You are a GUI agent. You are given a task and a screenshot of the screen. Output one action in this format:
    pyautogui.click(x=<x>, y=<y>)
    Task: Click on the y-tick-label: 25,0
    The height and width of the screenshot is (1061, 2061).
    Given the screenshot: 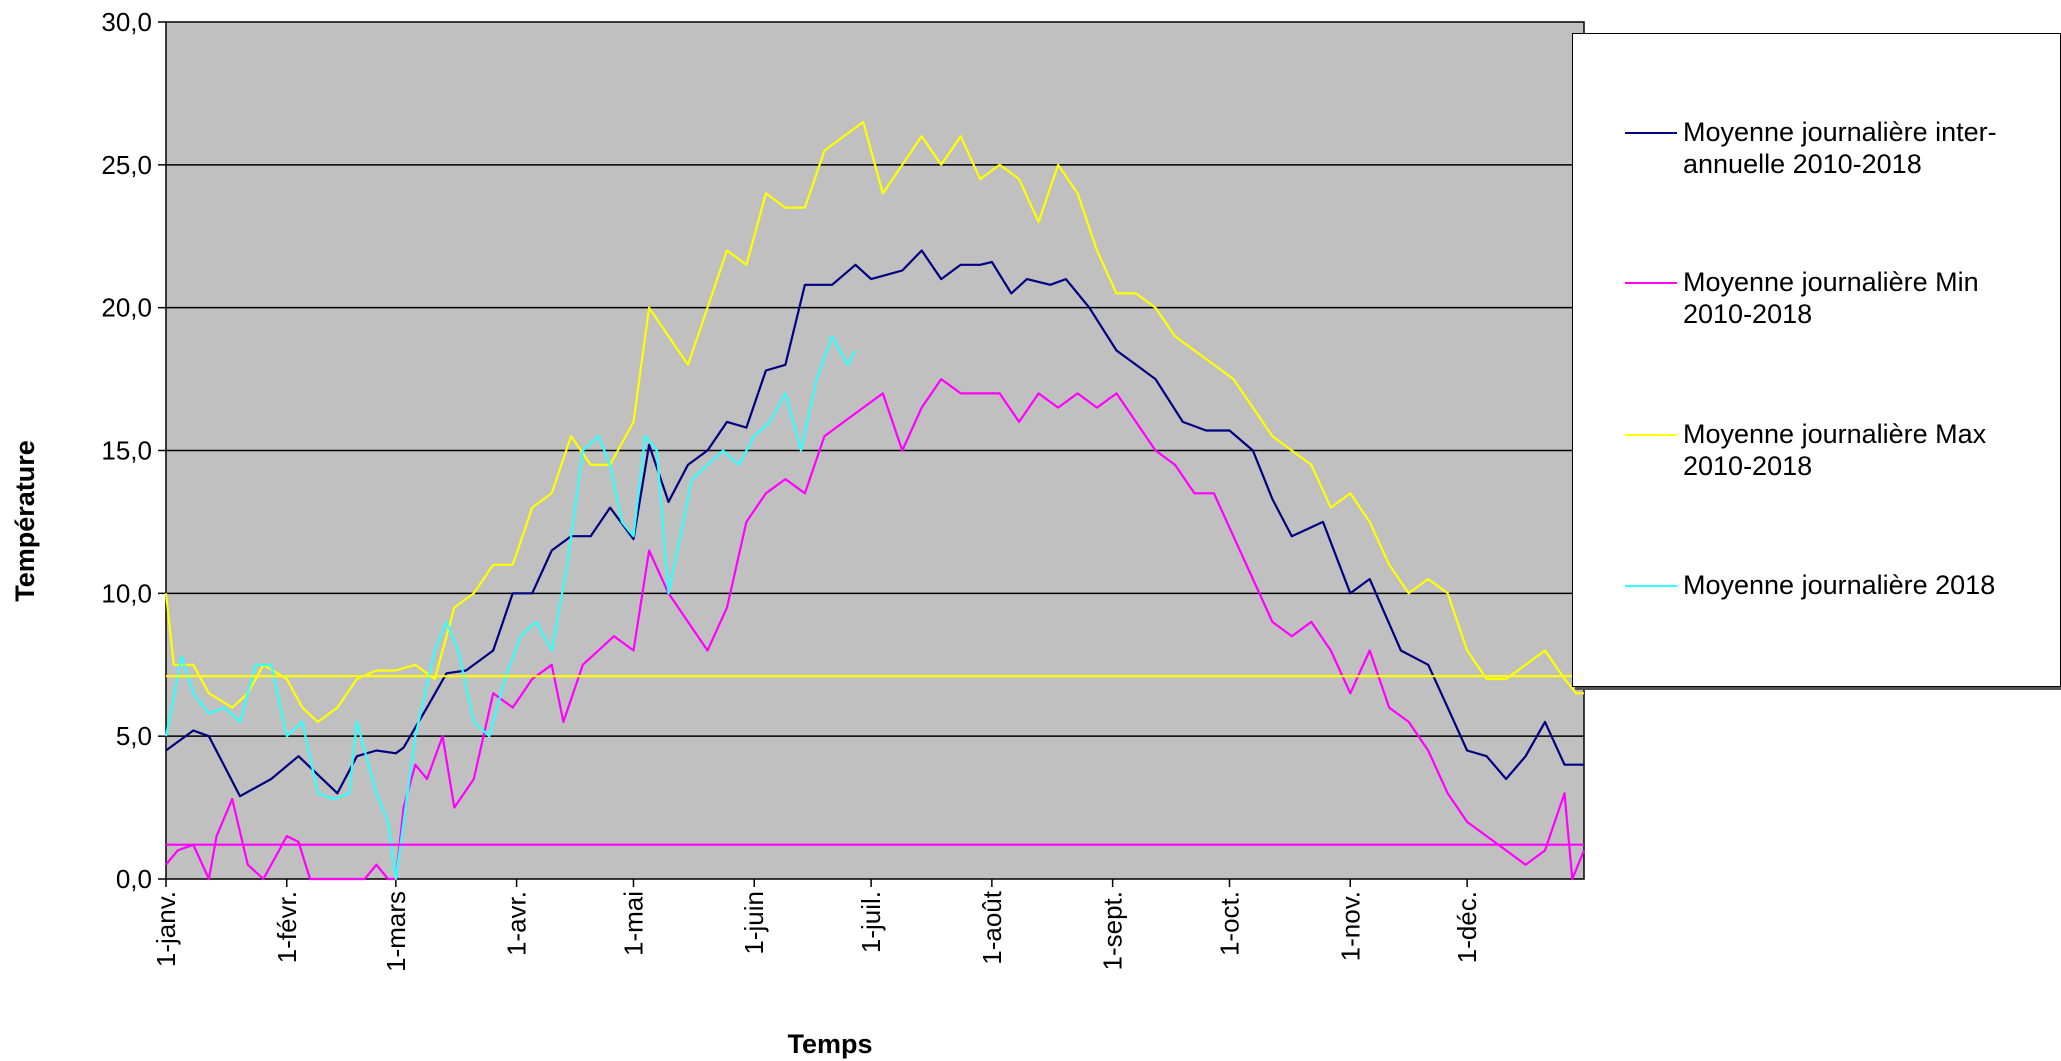 What is the action you would take?
    pyautogui.click(x=126, y=165)
    